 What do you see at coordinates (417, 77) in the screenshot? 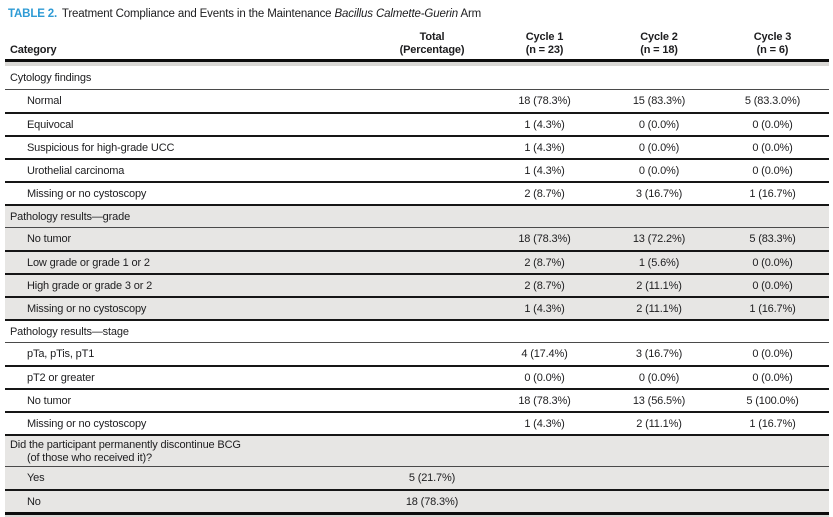
I see `section-header-row: Cytology findings` at bounding box center [417, 77].